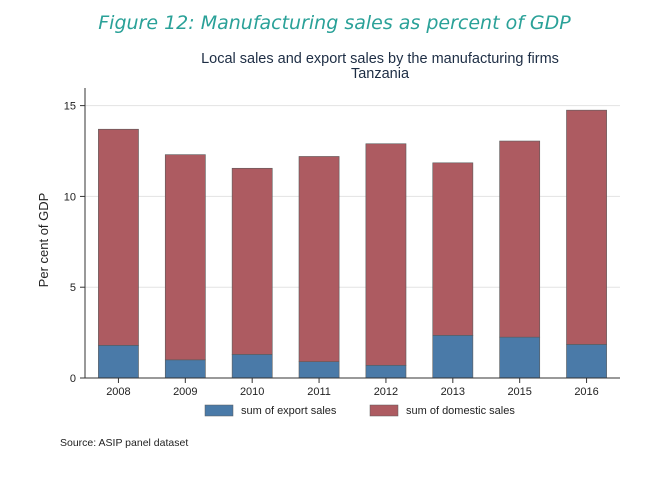 The image size is (669, 489). Describe the element at coordinates (453, 392) in the screenshot. I see `x-tick-label: 2013` at that location.